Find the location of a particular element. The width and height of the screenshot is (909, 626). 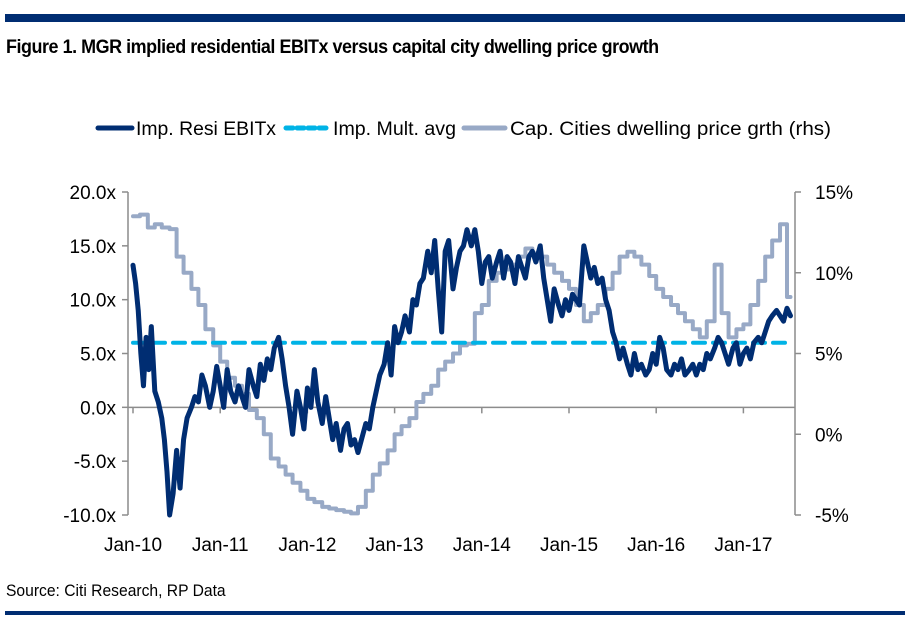

legend-entry-resi-ebitx: Imp. Resi EBITx is located at coordinates (186, 129).